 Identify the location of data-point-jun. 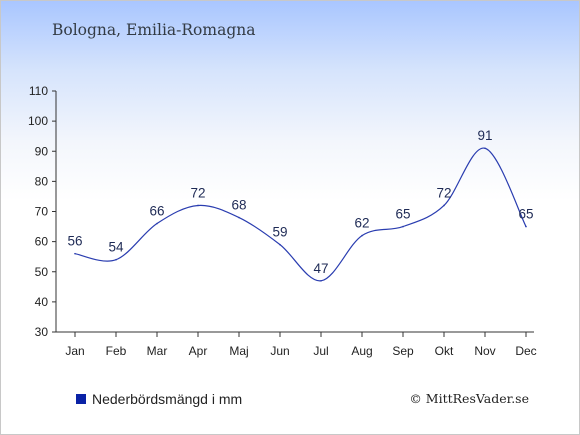
(280, 244).